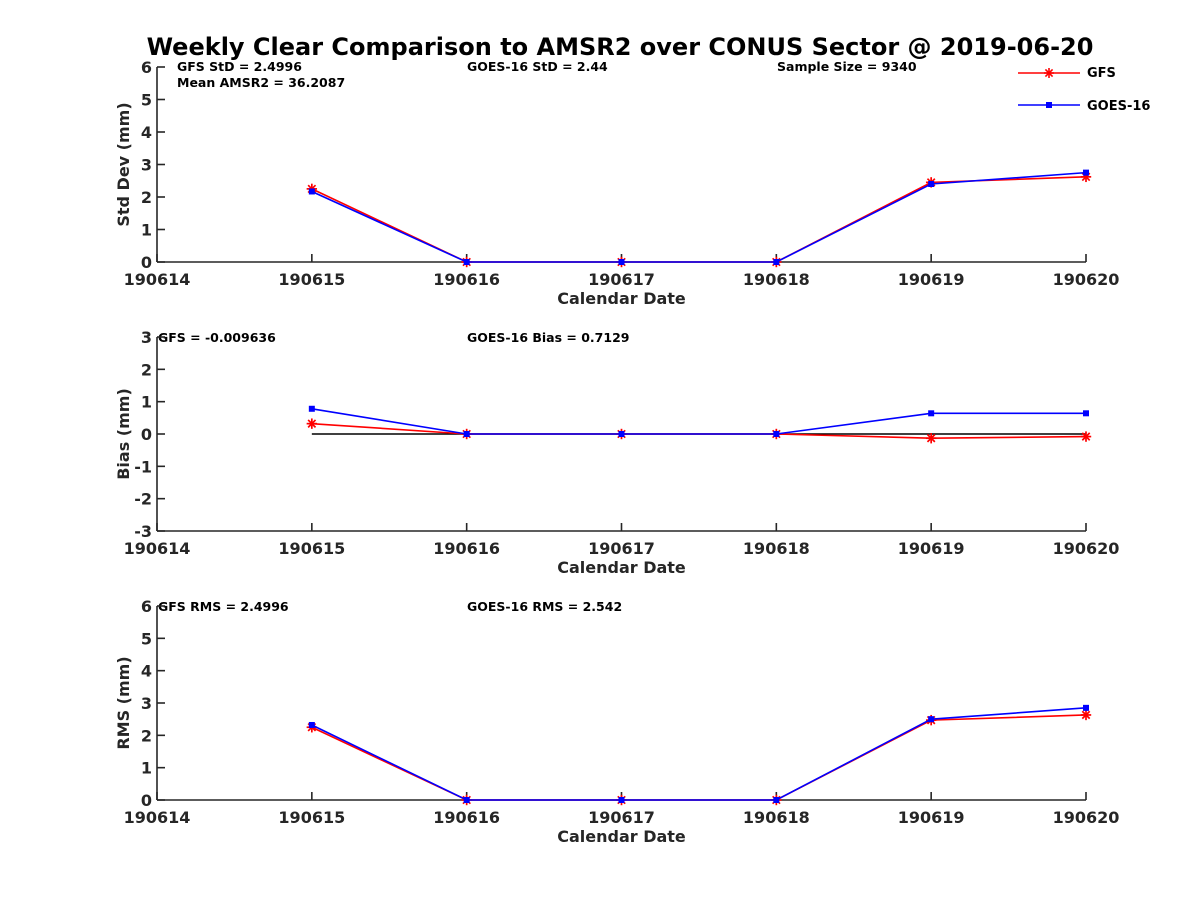 The height and width of the screenshot is (900, 1200). What do you see at coordinates (157, 817) in the screenshot?
I see `rms-x-tick-label: 190614` at bounding box center [157, 817].